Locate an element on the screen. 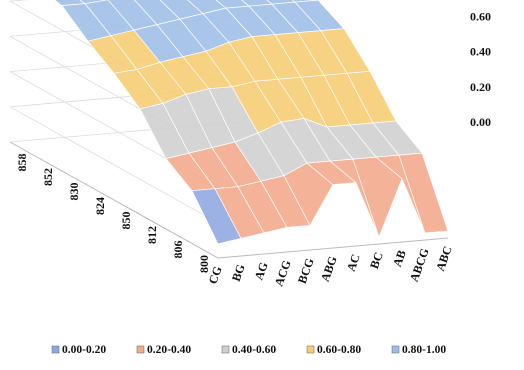 The width and height of the screenshot is (524, 370). x-tick-label: CG is located at coordinates (215, 275).